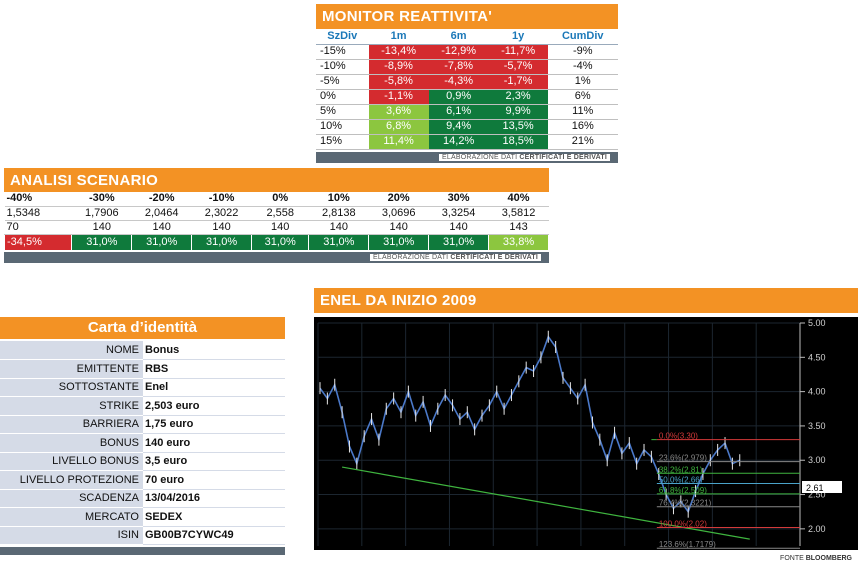  I want to click on y-tick-label: 3.00, so click(817, 460).